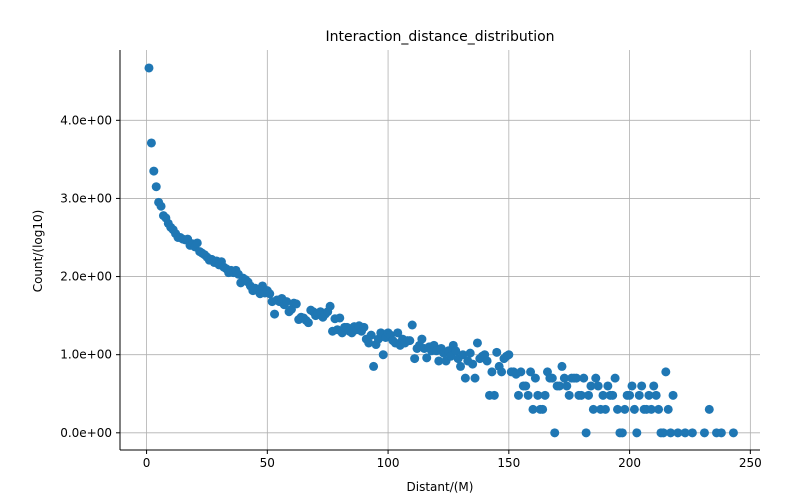  I want to click on x-tick-label: 150, so click(508, 463).